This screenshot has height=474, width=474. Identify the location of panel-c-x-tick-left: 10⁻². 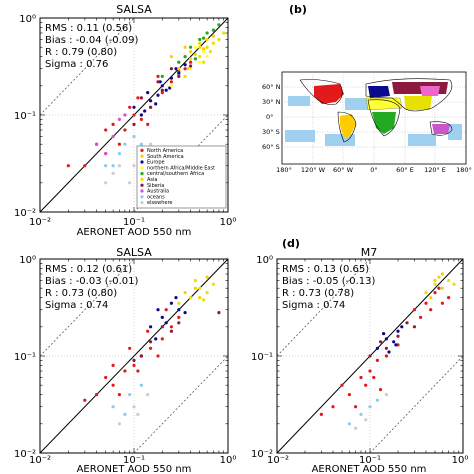
(40, 460).